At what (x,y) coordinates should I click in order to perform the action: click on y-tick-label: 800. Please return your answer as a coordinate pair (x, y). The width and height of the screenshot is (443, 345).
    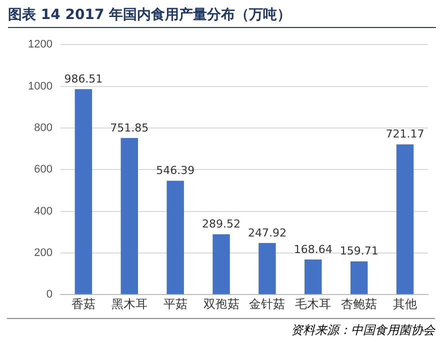
    Looking at the image, I should click on (43, 128).